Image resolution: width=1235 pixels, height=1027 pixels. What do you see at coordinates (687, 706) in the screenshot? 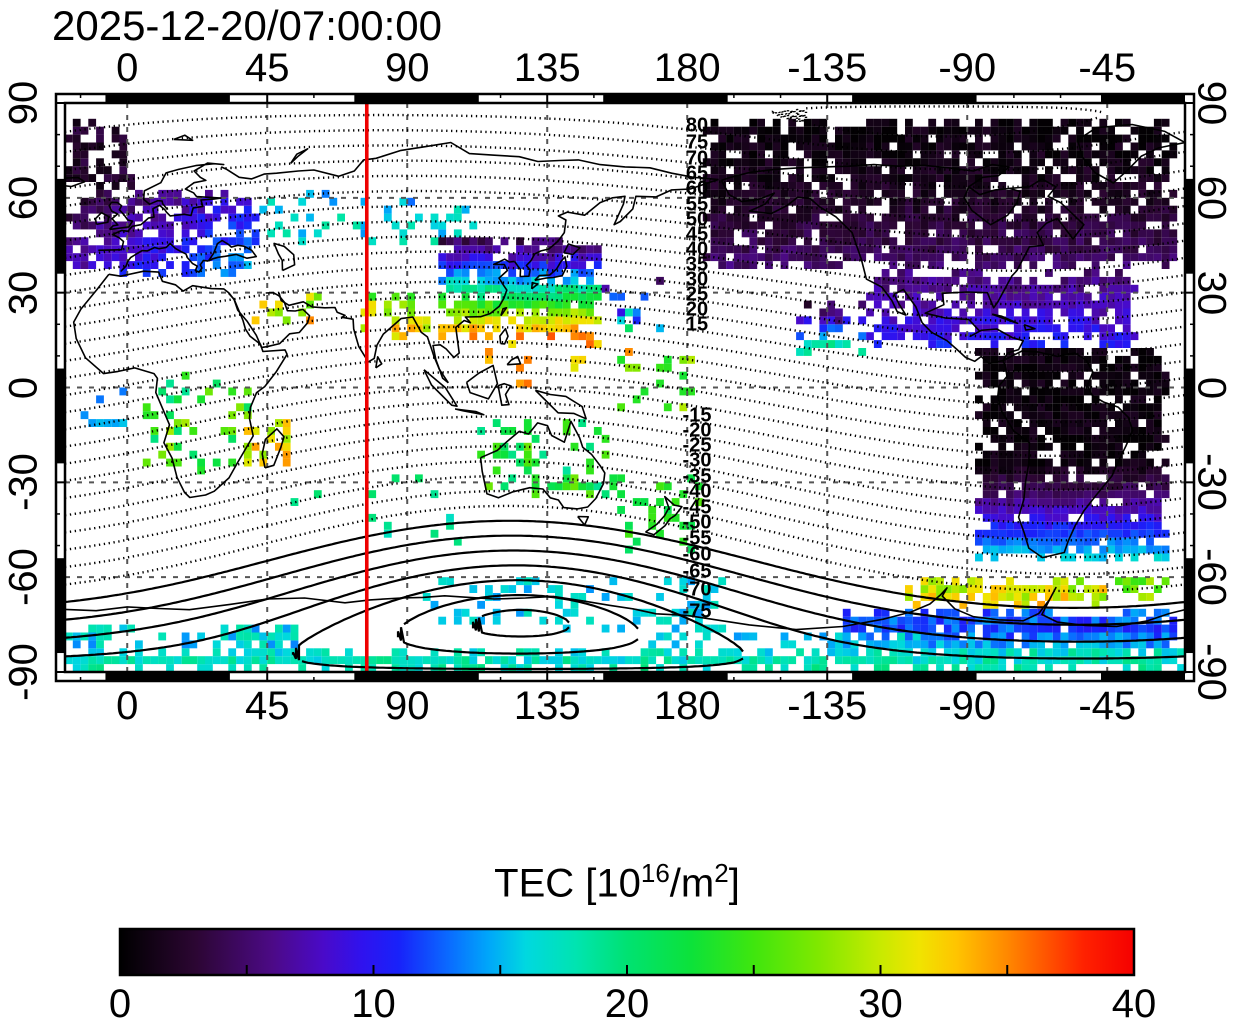
I see `lon-tick-label-bottom: 180` at bounding box center [687, 706].